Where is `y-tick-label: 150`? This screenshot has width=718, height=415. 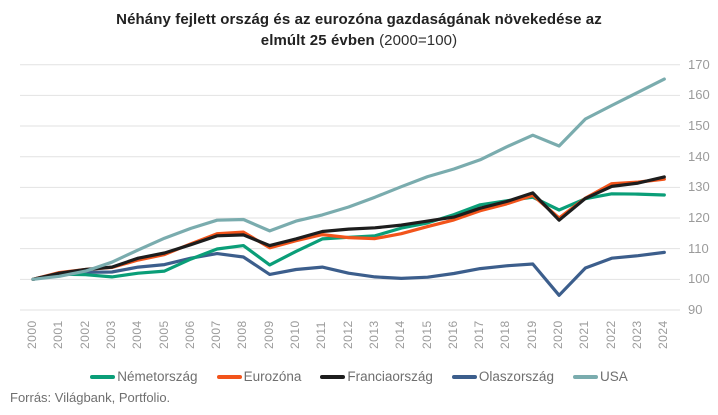 y-tick-label: 150 is located at coordinates (699, 126).